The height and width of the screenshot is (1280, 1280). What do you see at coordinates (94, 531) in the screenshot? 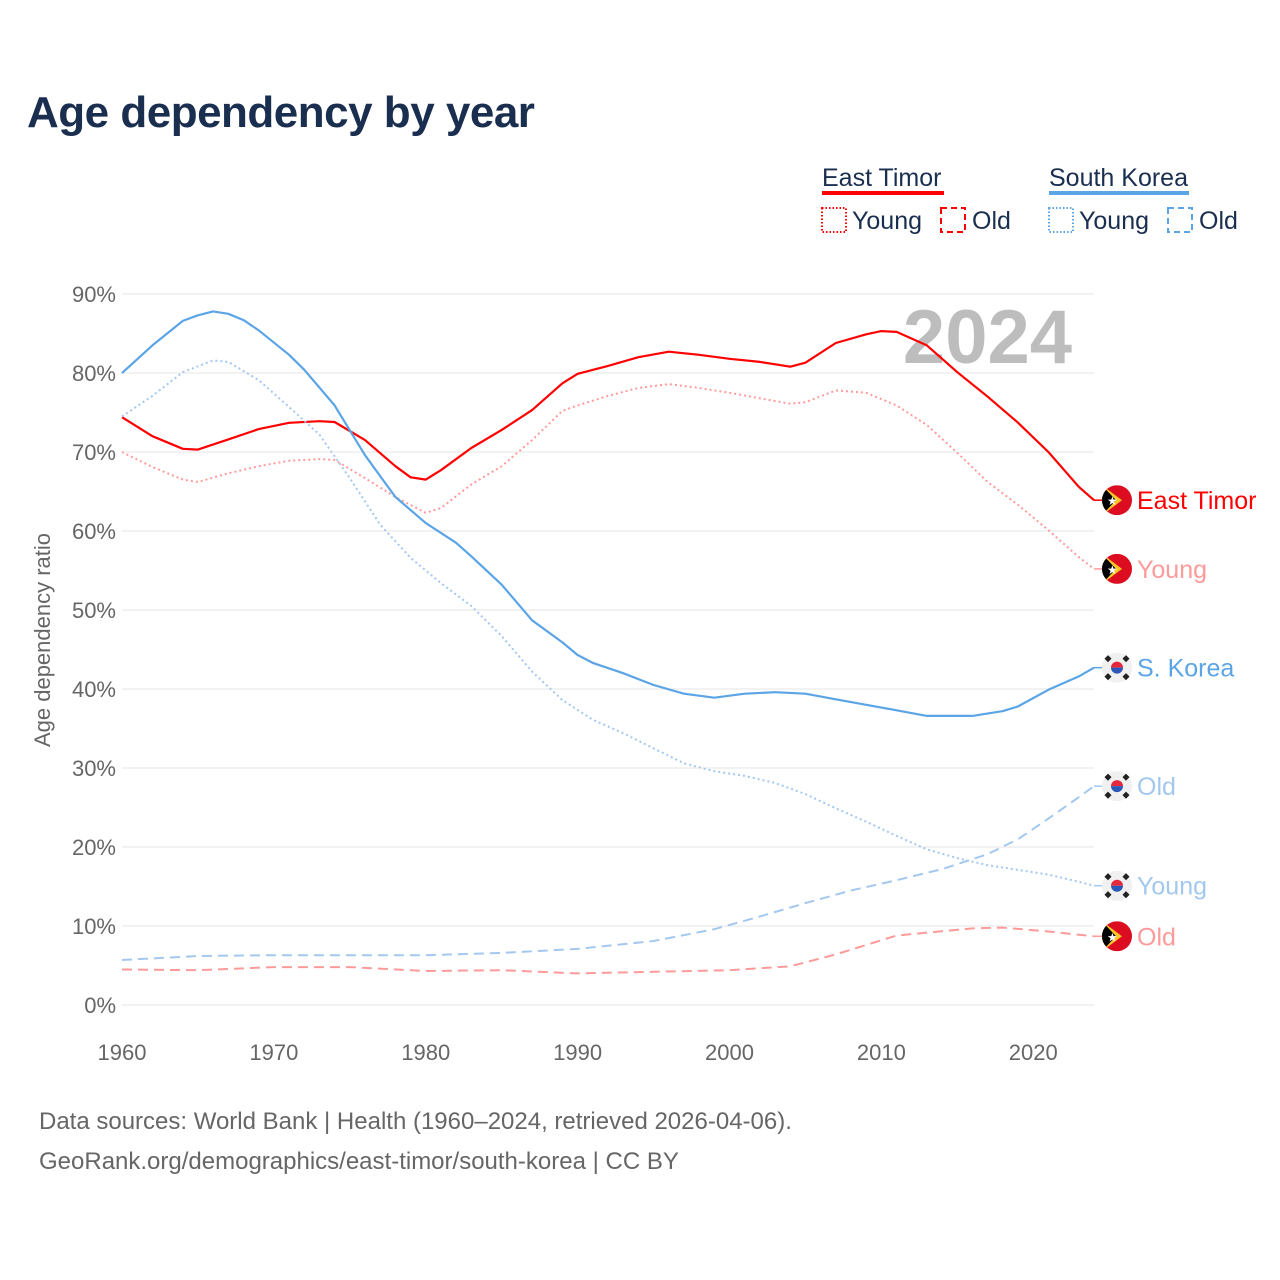
I see `y-tick-label: 60%` at bounding box center [94, 531].